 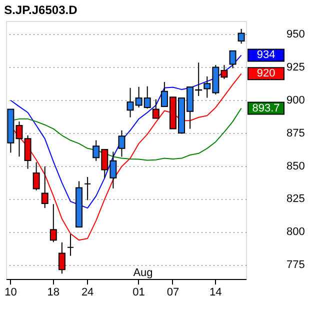 I want to click on data-label: 893.7, so click(x=266, y=108).